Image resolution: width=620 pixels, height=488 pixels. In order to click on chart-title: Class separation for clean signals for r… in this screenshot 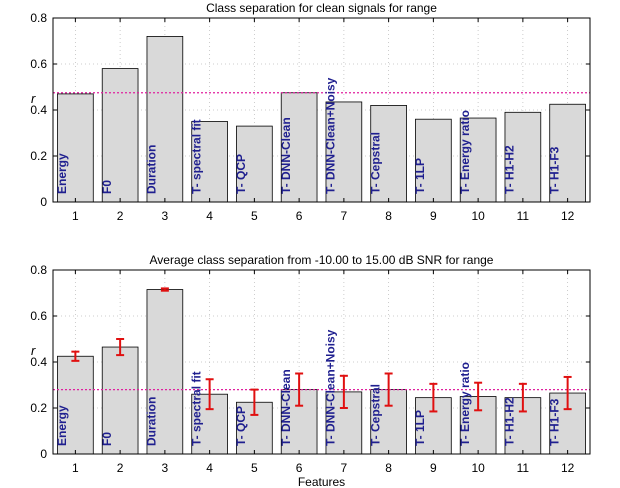, I will do `click(321, 8)`.